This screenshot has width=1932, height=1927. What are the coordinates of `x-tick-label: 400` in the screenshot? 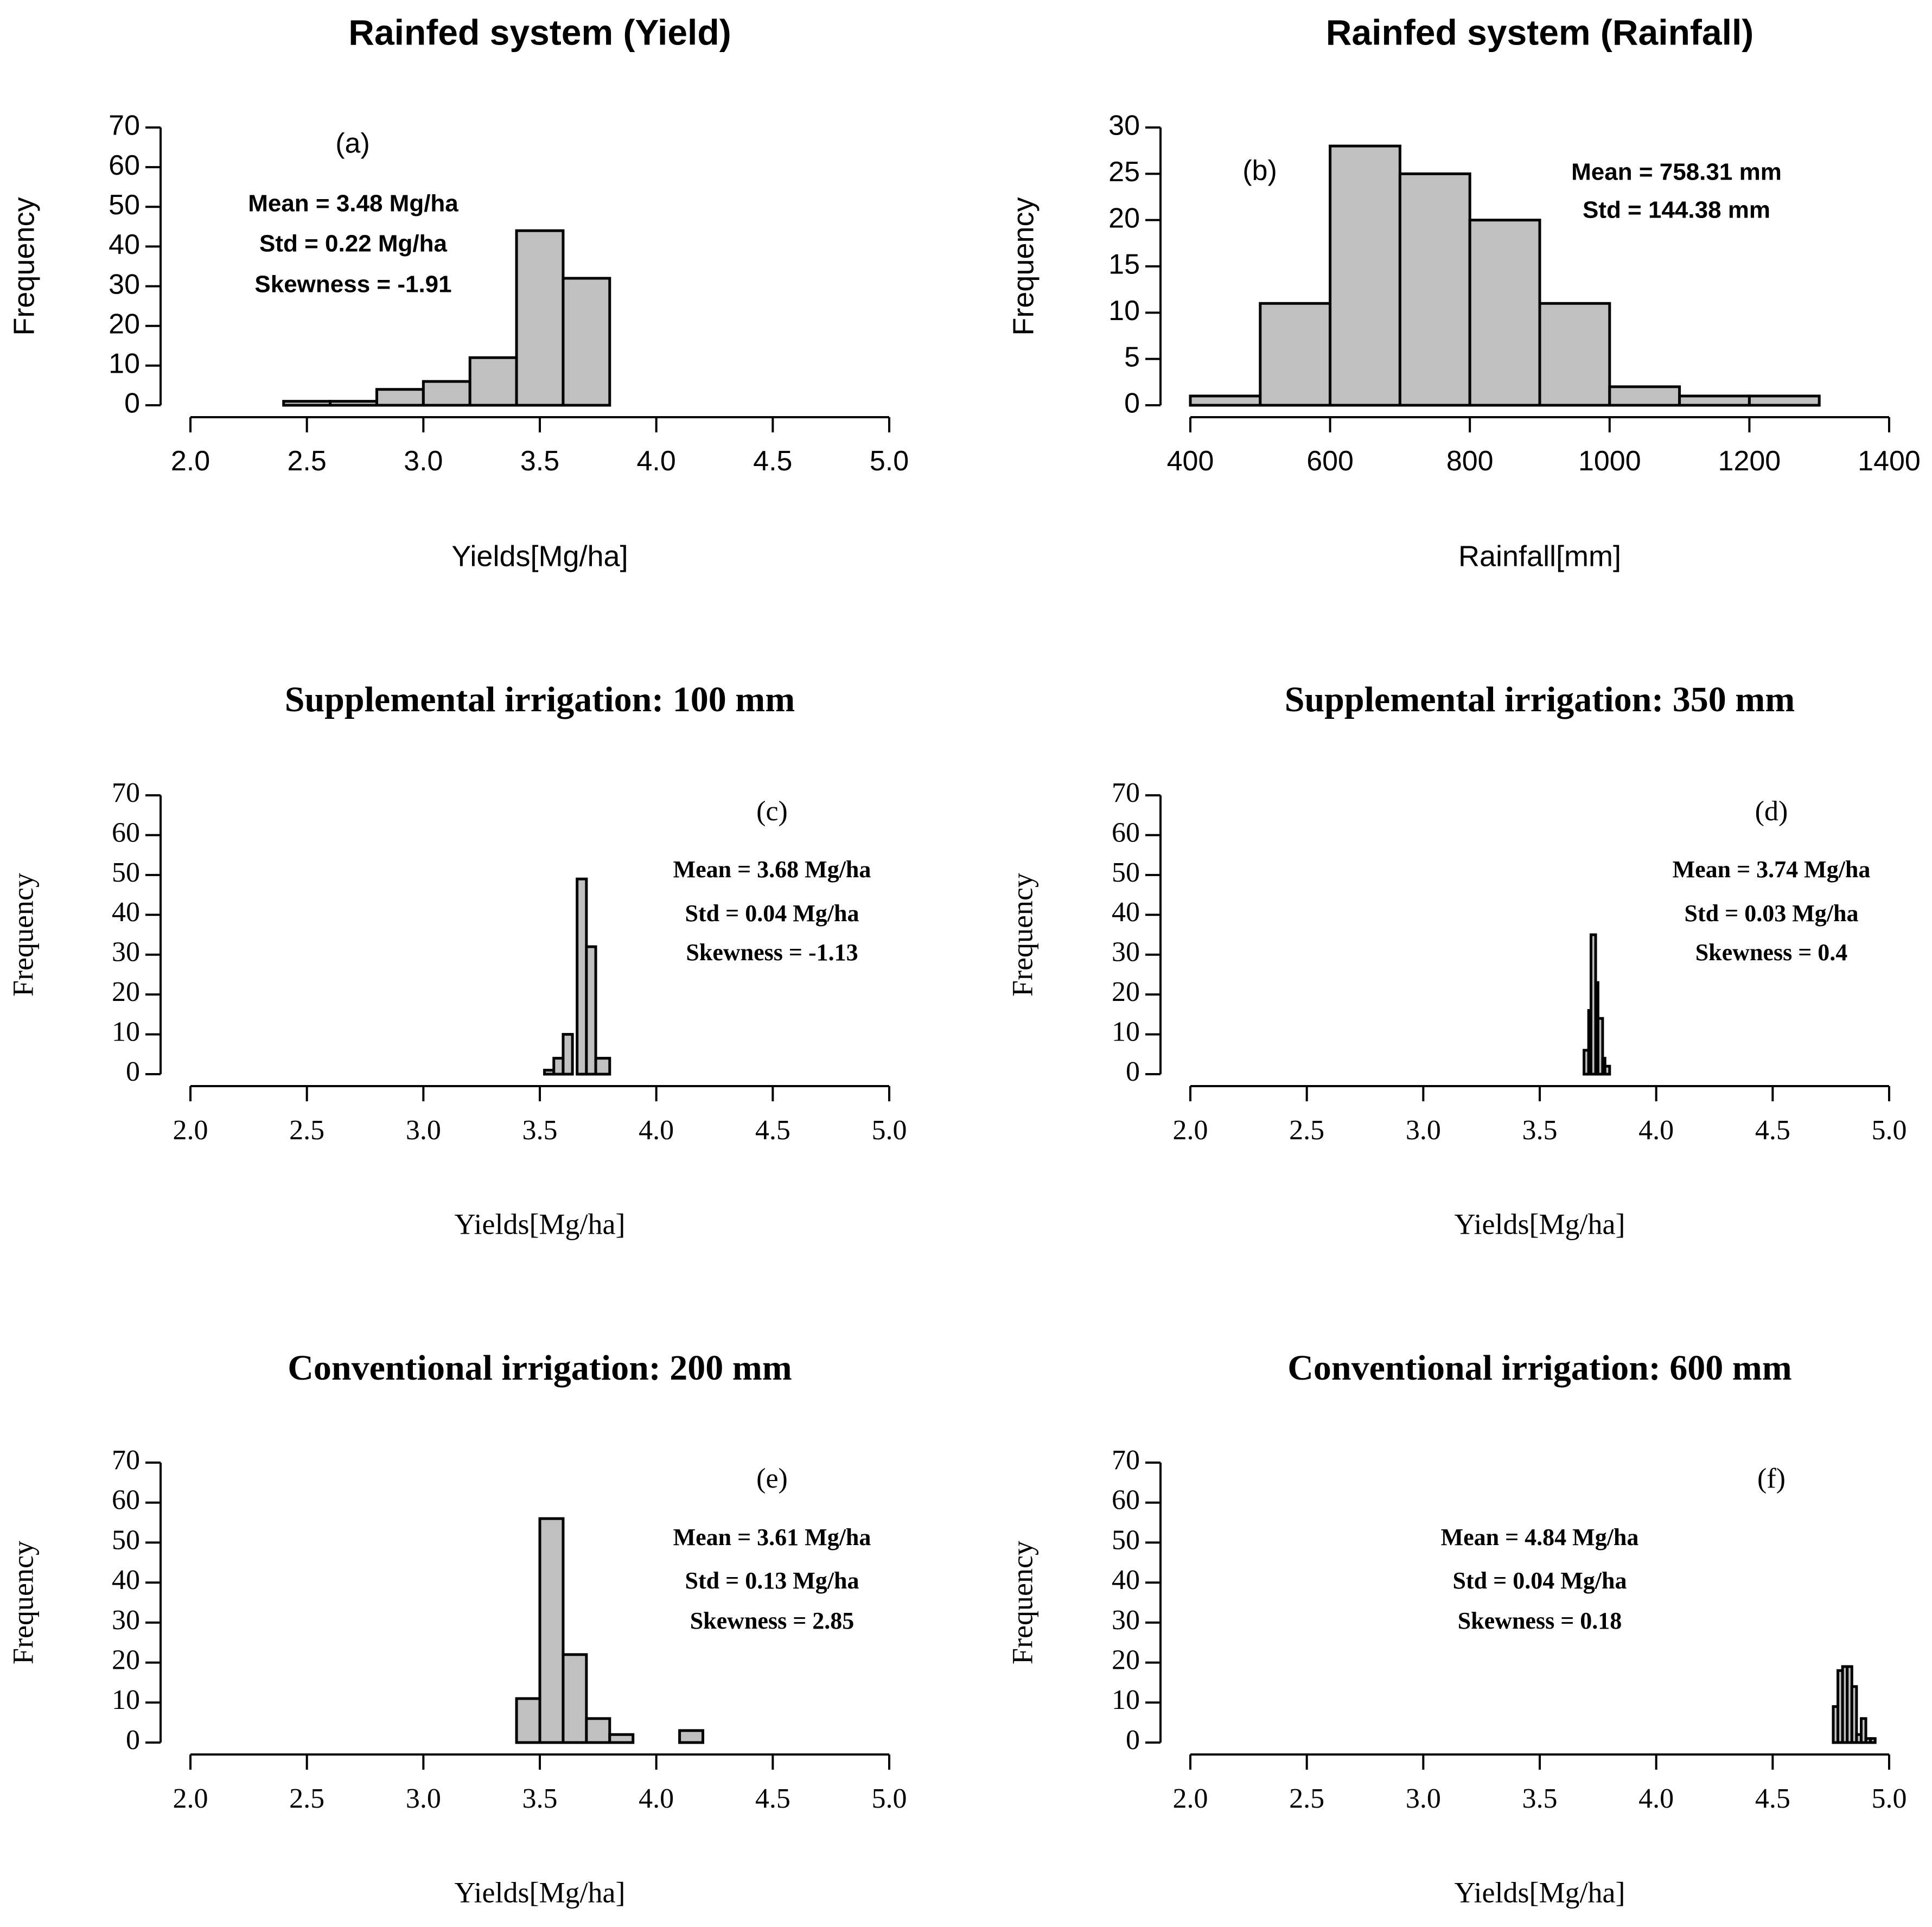 It's located at (1190, 461).